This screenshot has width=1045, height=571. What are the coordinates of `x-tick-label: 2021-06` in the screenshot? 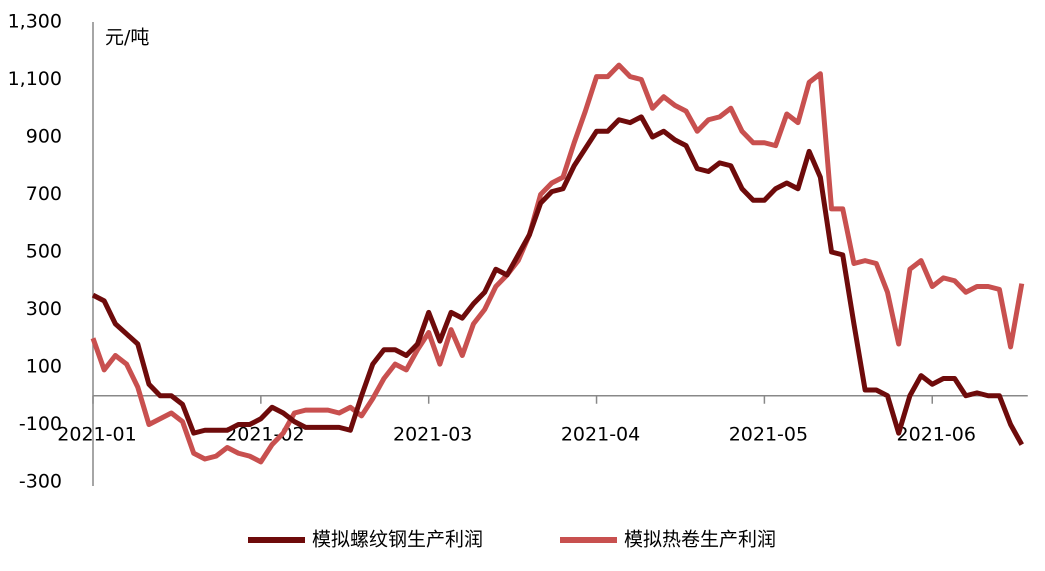 It's located at (936, 434).